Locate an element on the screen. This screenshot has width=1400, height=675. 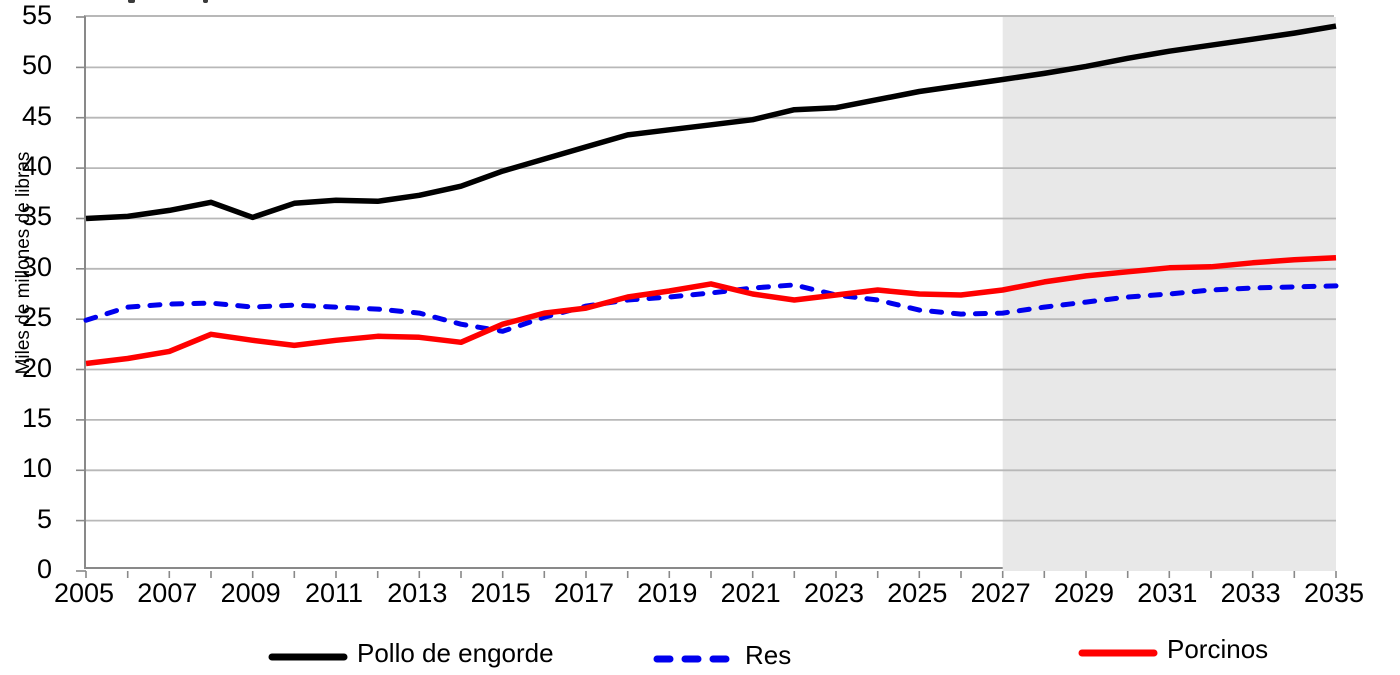
y-tick-label: 25 is located at coordinates (36, 317).